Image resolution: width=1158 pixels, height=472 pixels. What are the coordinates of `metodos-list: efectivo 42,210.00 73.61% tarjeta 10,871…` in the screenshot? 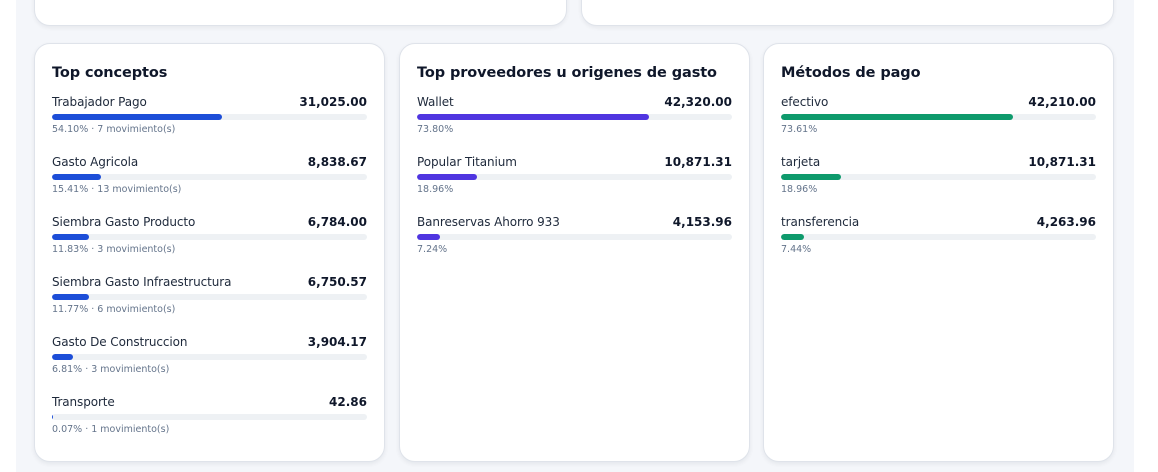 It's located at (938, 184).